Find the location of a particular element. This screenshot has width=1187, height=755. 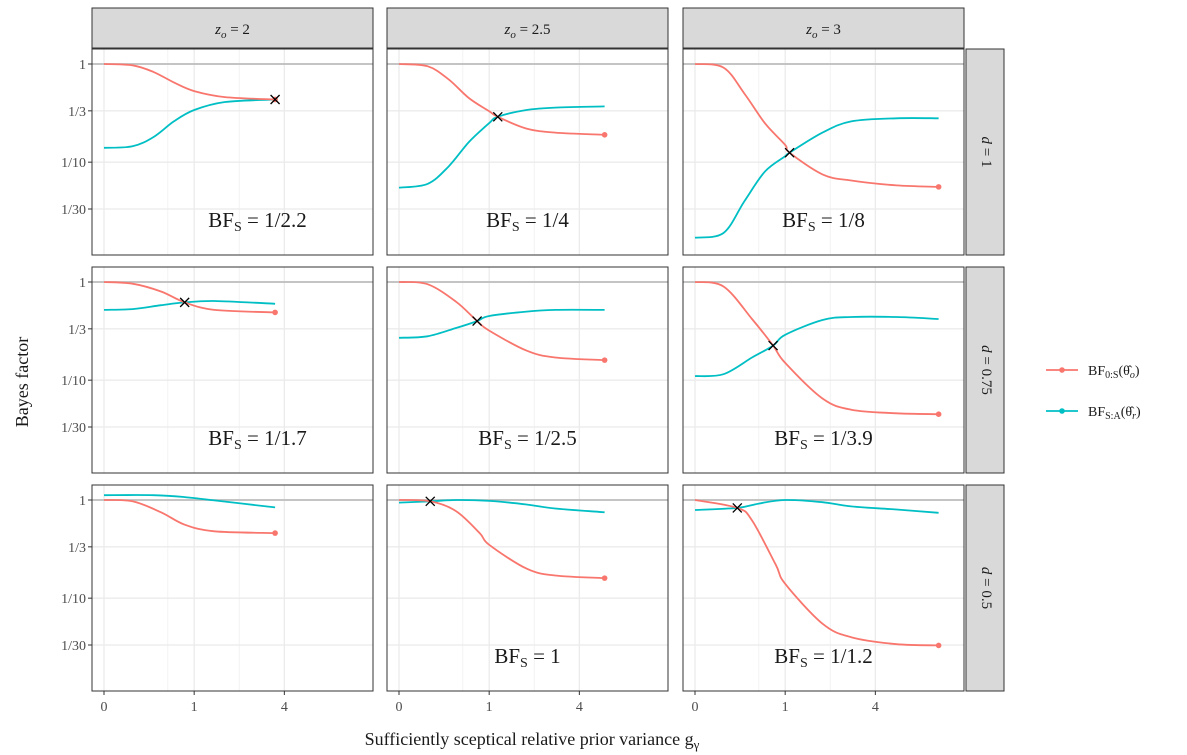

bfs-annotation: BFS = 1/8 is located at coordinates (823, 221).